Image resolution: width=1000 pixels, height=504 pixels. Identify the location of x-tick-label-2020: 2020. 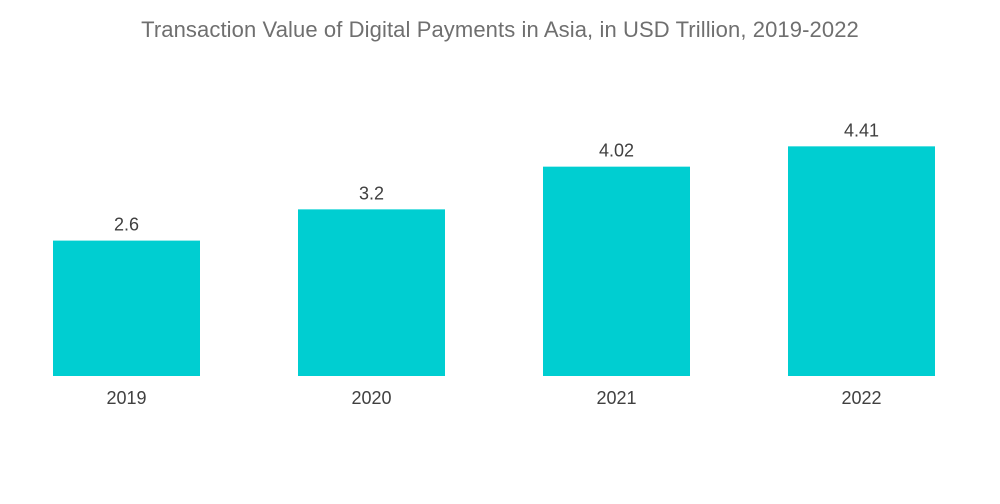
(371, 398).